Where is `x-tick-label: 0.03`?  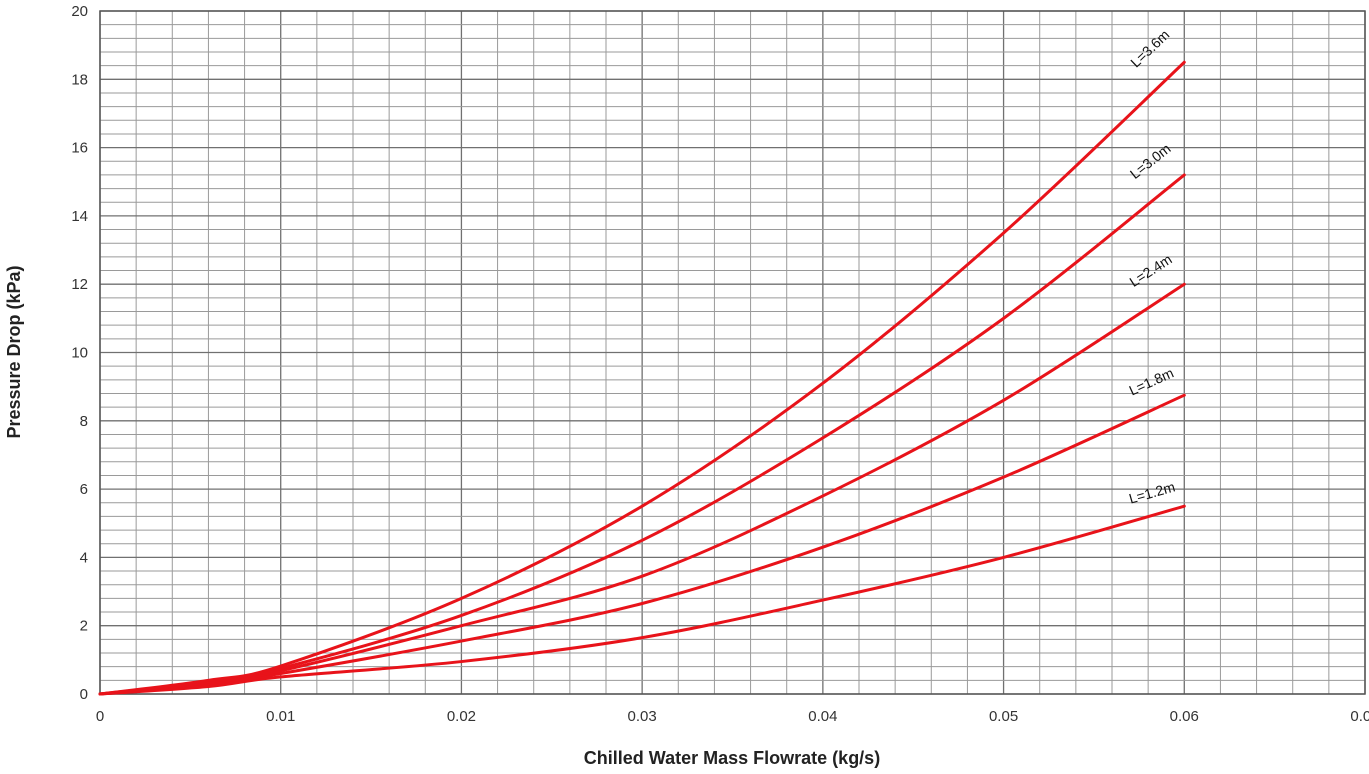 x-tick-label: 0.03 is located at coordinates (642, 716).